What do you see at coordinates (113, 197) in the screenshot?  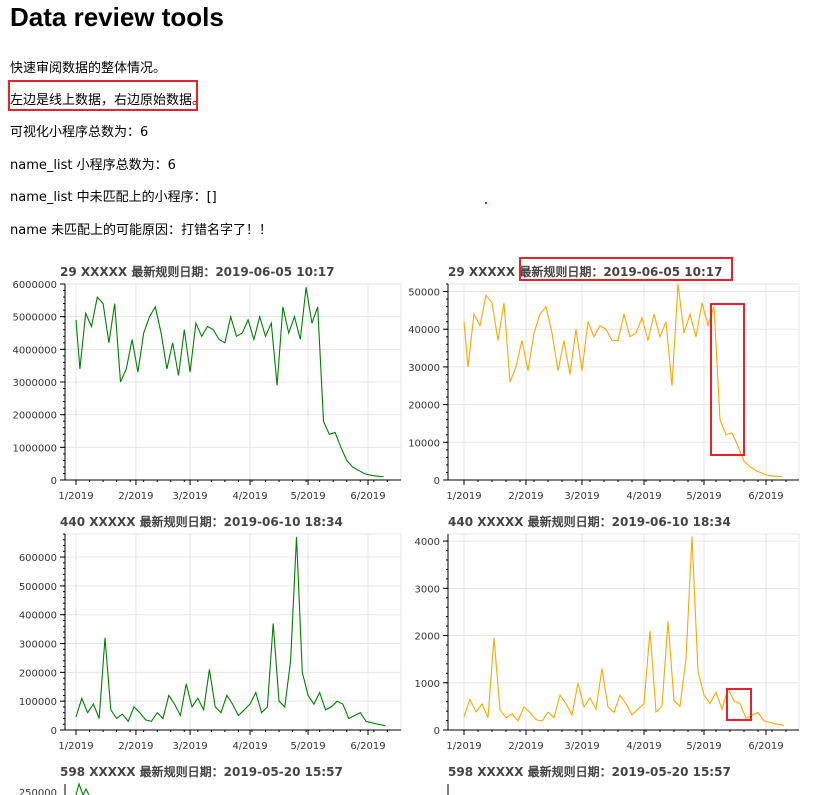 I see `info-line-unmatched: name_list 中未匹配上的小程序：[]` at bounding box center [113, 197].